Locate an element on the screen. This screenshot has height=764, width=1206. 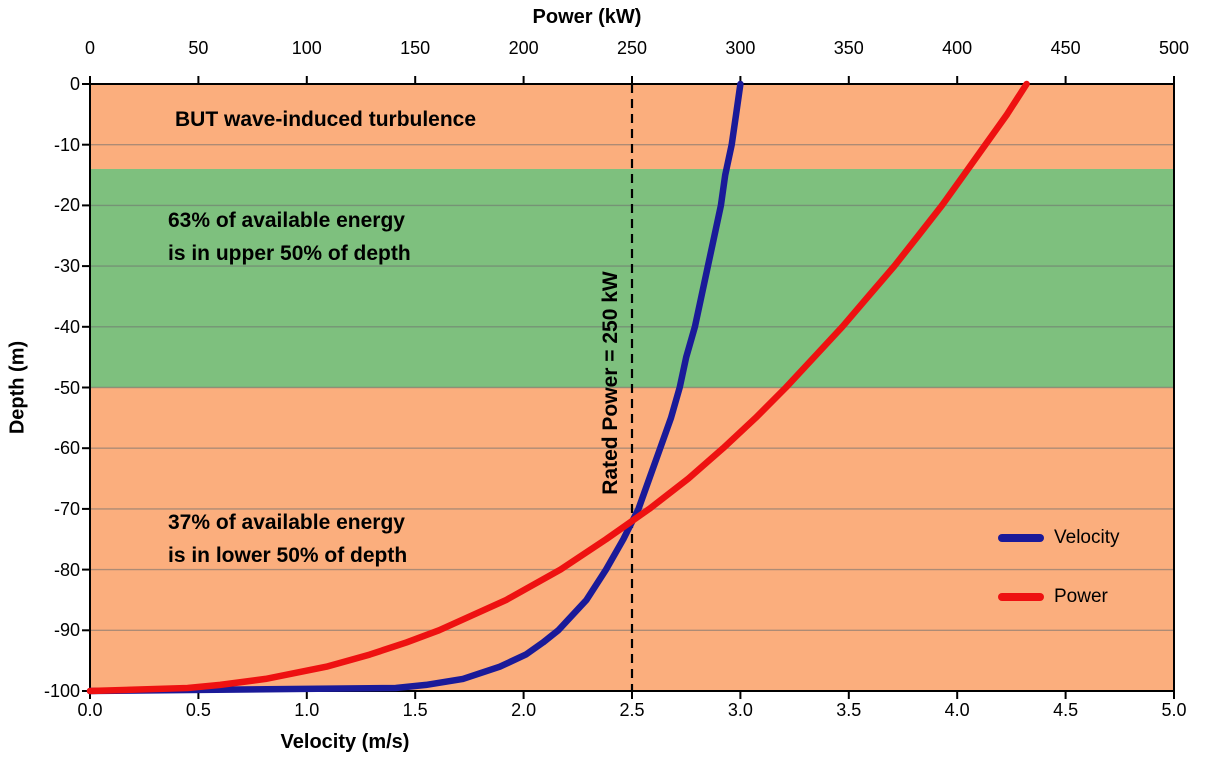
legend-entry-power: Power is located at coordinates (1053, 597).